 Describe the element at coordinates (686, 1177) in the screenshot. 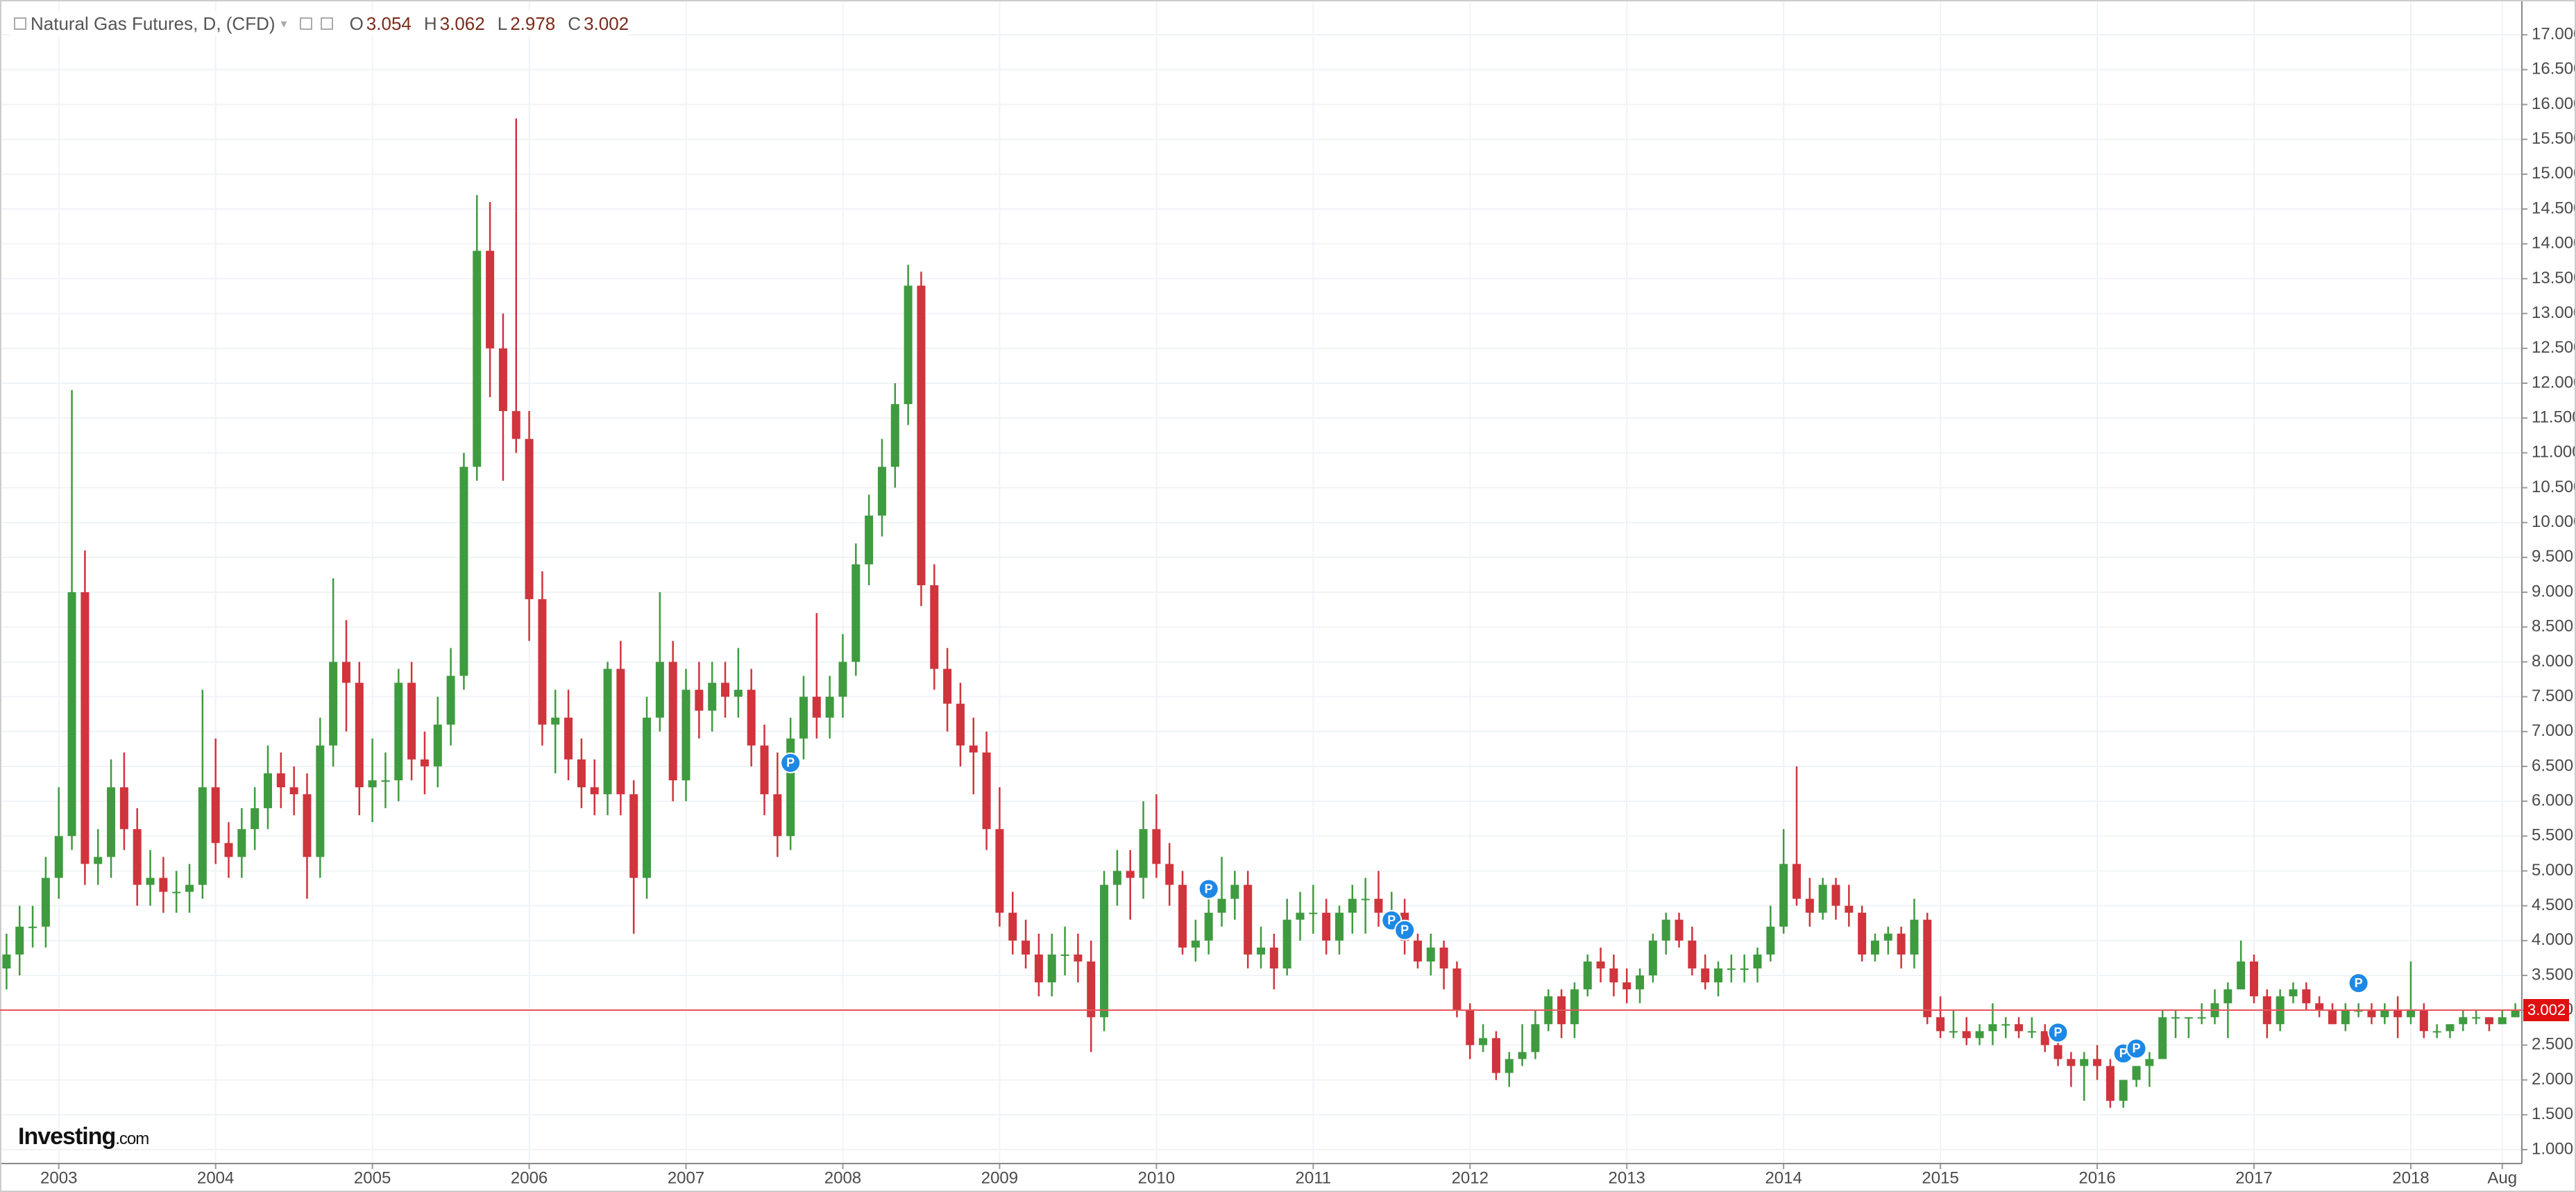

I see `x-tick-label: 2007` at that location.